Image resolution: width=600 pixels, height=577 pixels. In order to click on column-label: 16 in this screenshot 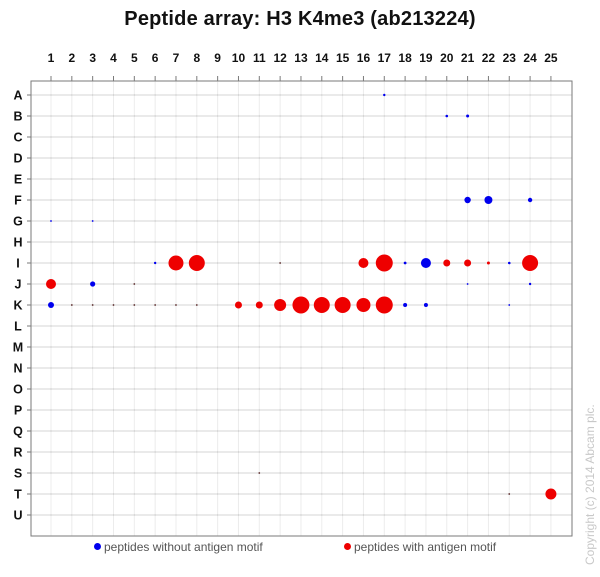, I will do `click(364, 58)`.